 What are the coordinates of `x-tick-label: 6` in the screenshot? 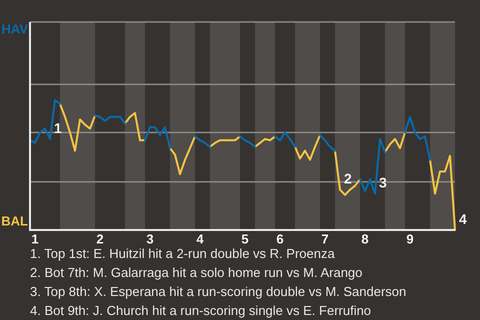 It's located at (280, 238).